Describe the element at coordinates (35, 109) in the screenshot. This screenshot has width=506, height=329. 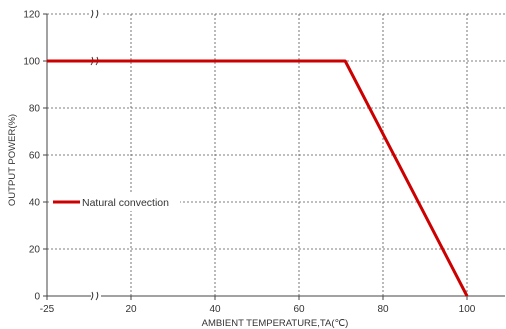
I see `y-tick-label: 80` at that location.